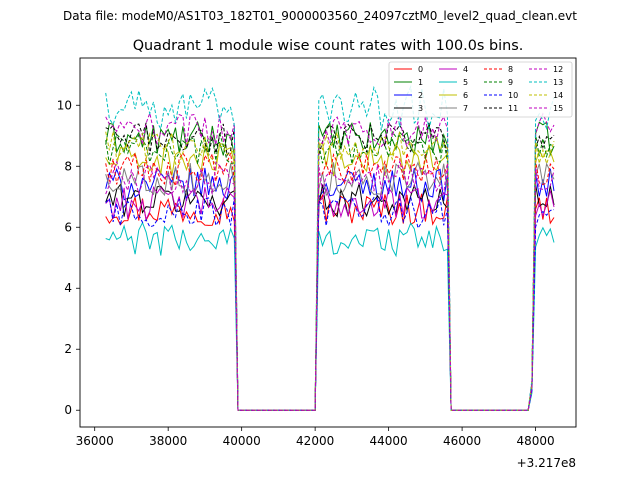  I want to click on legend-label-7: 7, so click(465, 108).